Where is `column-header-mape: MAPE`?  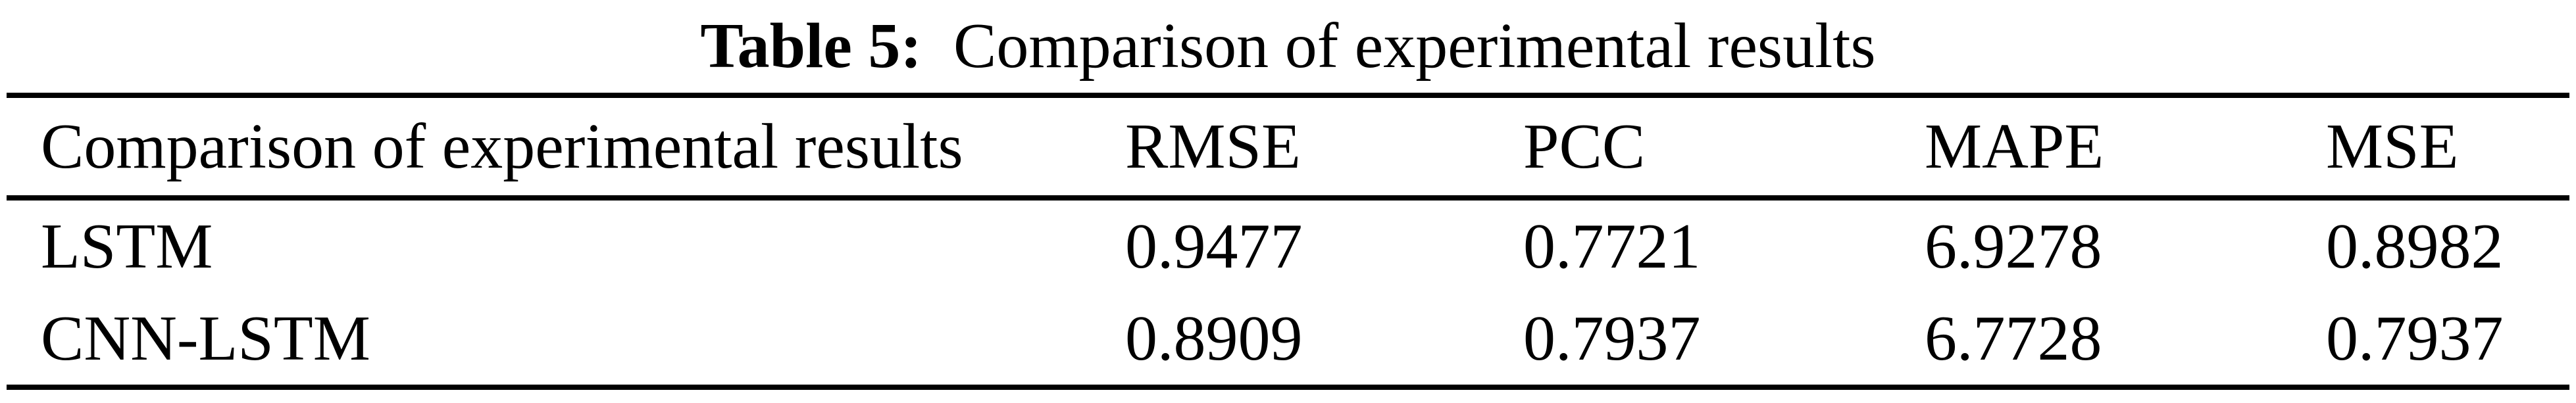 column-header-mape: MAPE is located at coordinates (2014, 147).